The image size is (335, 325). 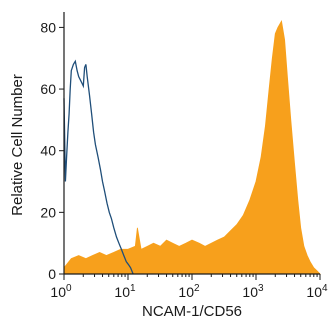 What do you see at coordinates (61, 291) in the screenshot?
I see `x-tick-label: 10⁰` at bounding box center [61, 291].